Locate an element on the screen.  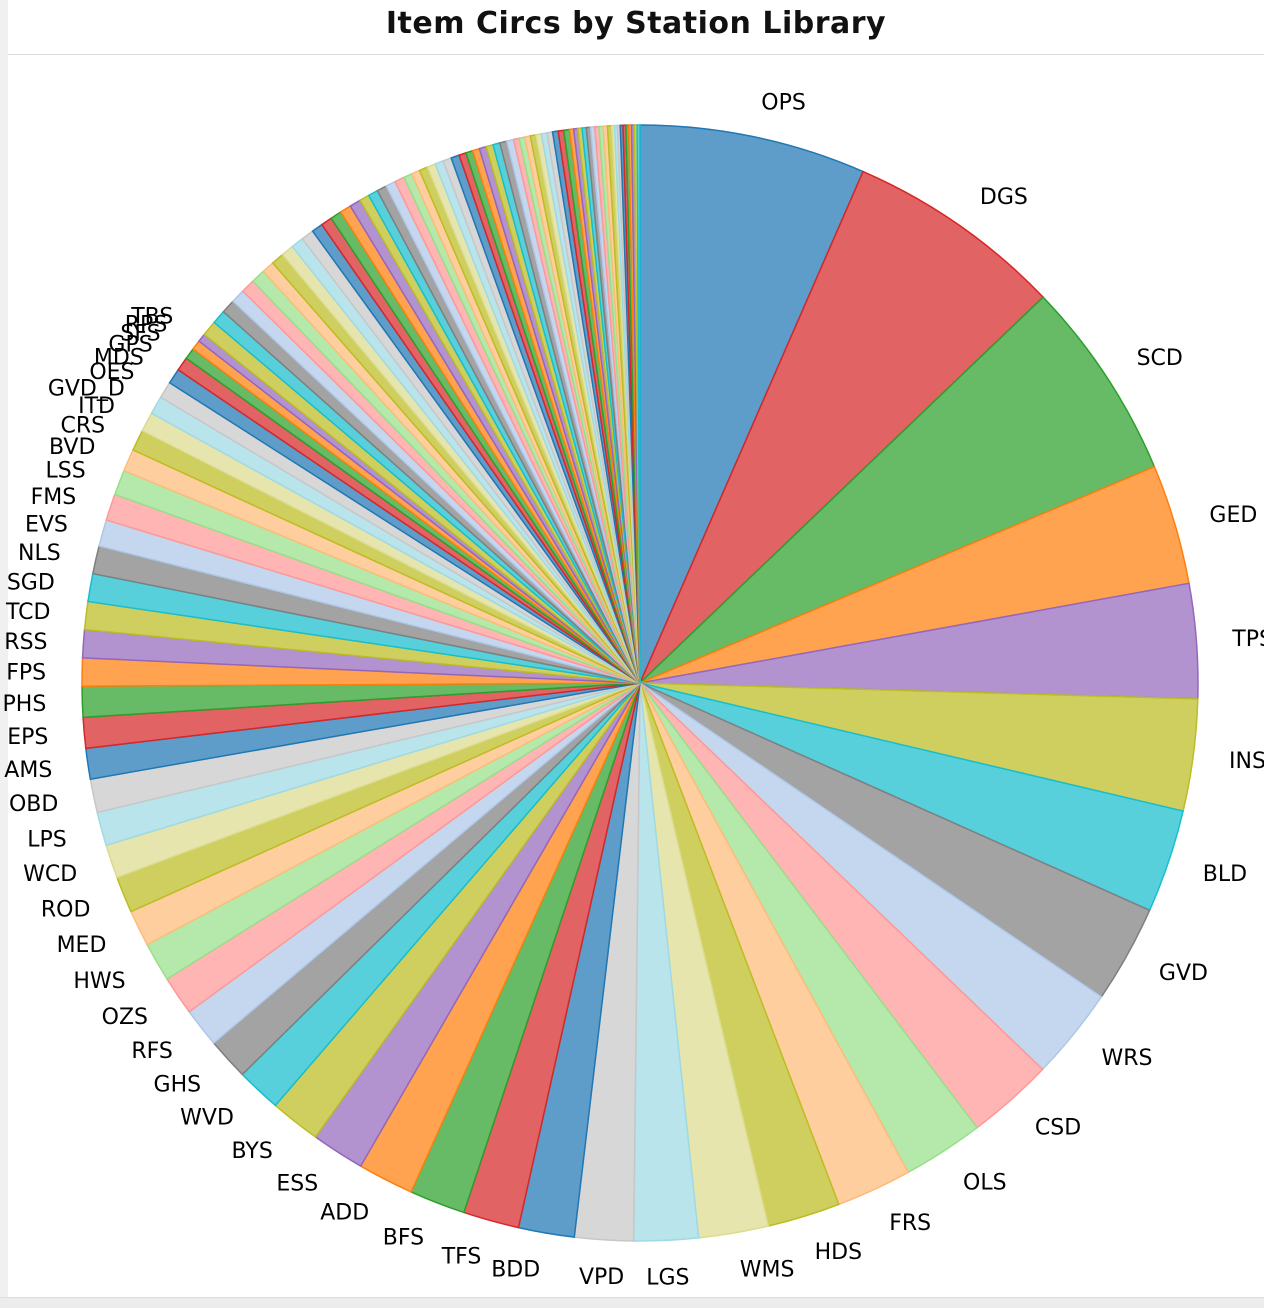
slice-label-dgs: DGS is located at coordinates (1004, 197).